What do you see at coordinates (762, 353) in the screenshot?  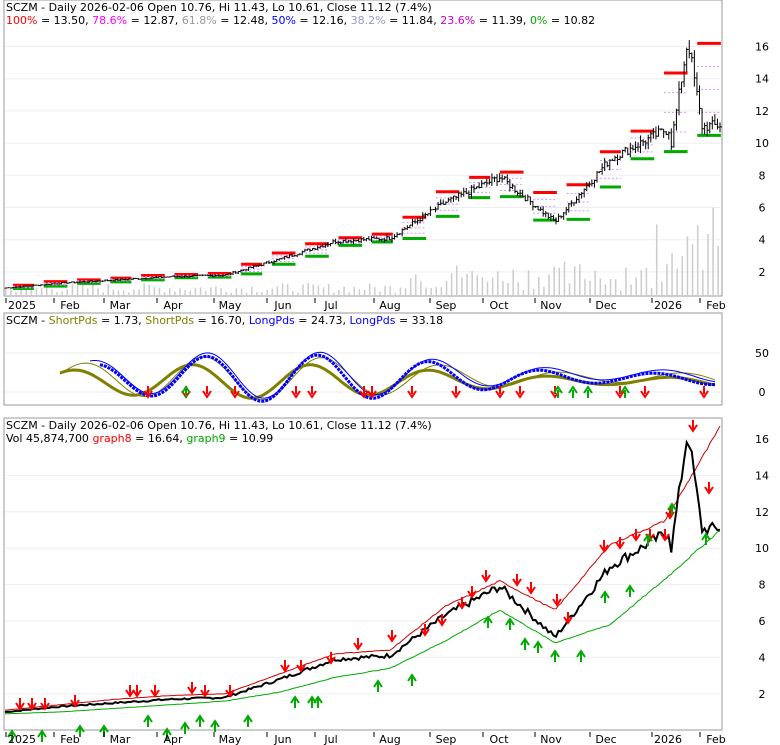 I see `y-tick-label: 50` at bounding box center [762, 353].